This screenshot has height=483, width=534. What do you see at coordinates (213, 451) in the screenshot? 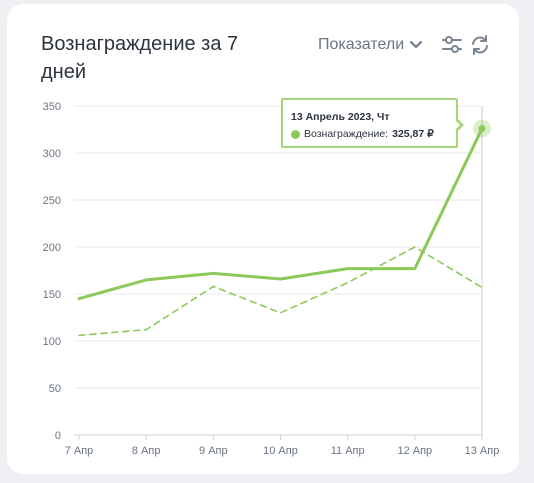
I see `x-tick-label: 9 Апр` at bounding box center [213, 451].